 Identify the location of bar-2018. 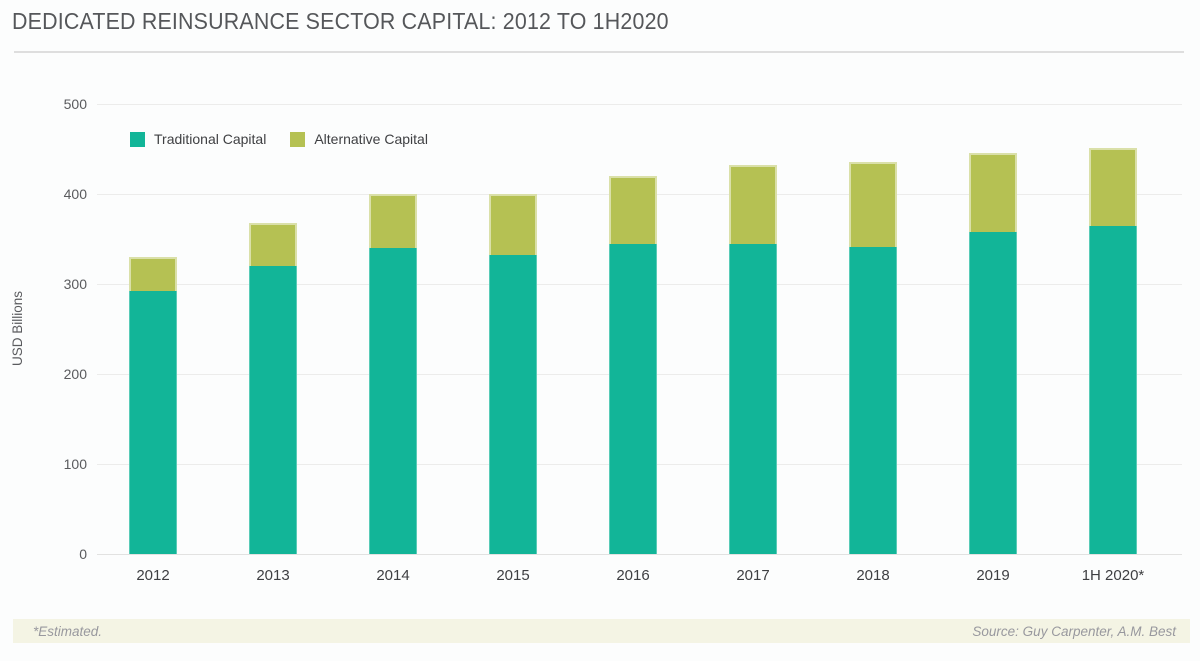
(873, 329).